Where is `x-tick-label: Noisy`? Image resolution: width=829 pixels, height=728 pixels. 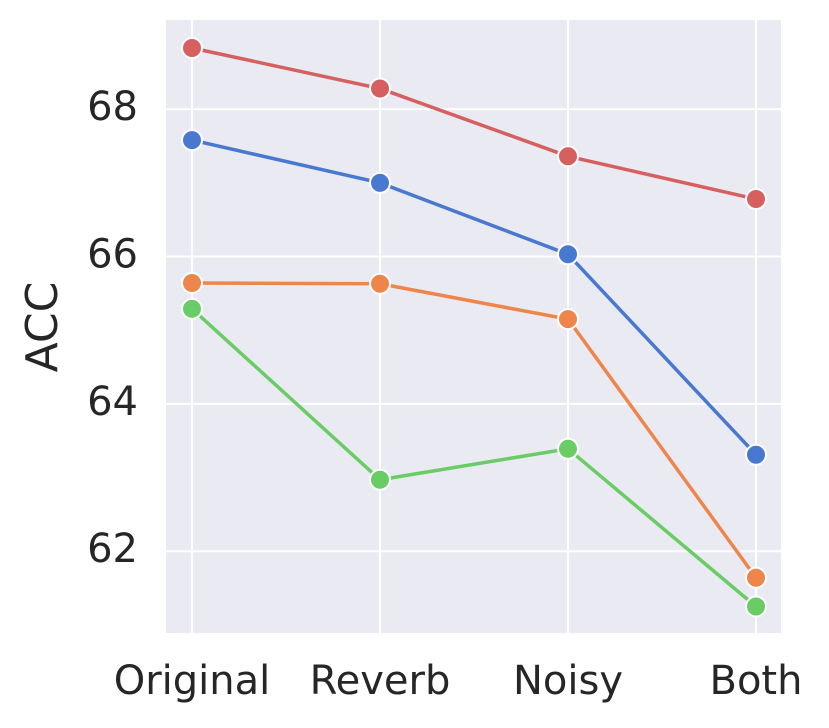
x-tick-label: Noisy is located at coordinates (568, 681).